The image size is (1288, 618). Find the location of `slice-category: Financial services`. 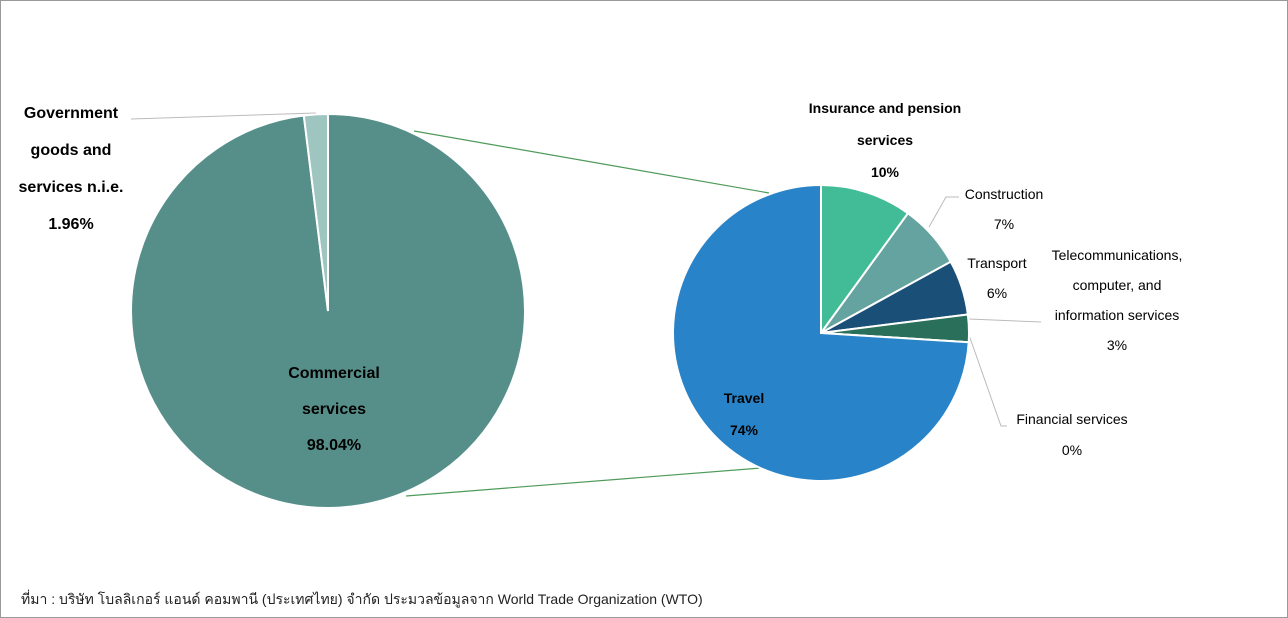

slice-category: Financial services is located at coordinates (1072, 419).